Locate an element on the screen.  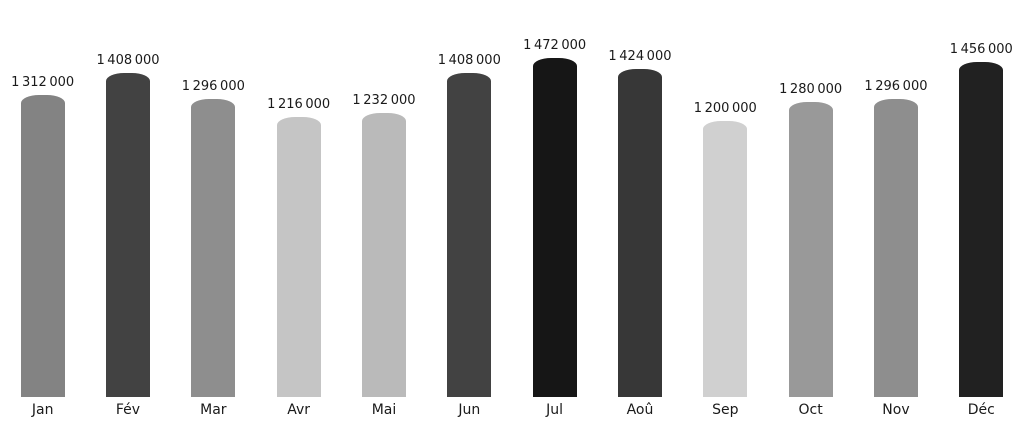
bar-value-label: 1 232 000 is located at coordinates (384, 100).